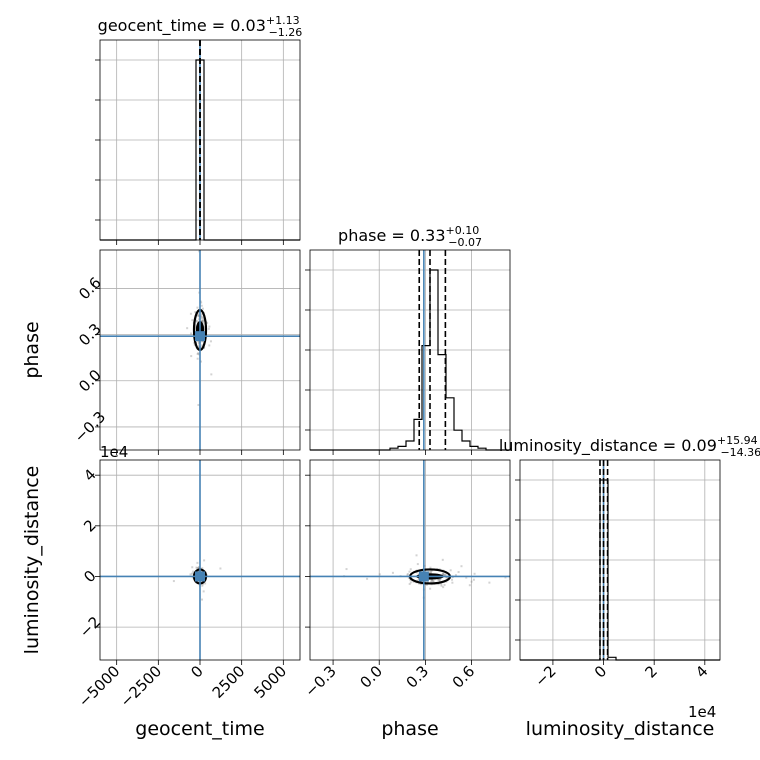 The height and width of the screenshot is (760, 760). What do you see at coordinates (423, 576) in the screenshot?
I see `truth-marker` at bounding box center [423, 576].